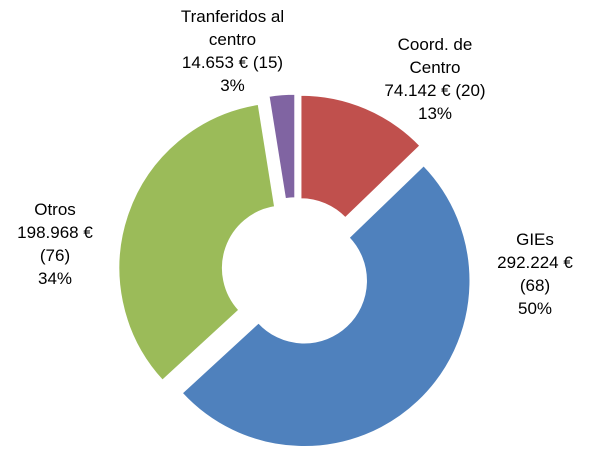 The image size is (604, 450). I want to click on slice-label: Otros 198.968 € (76) 34%, so click(55, 244).